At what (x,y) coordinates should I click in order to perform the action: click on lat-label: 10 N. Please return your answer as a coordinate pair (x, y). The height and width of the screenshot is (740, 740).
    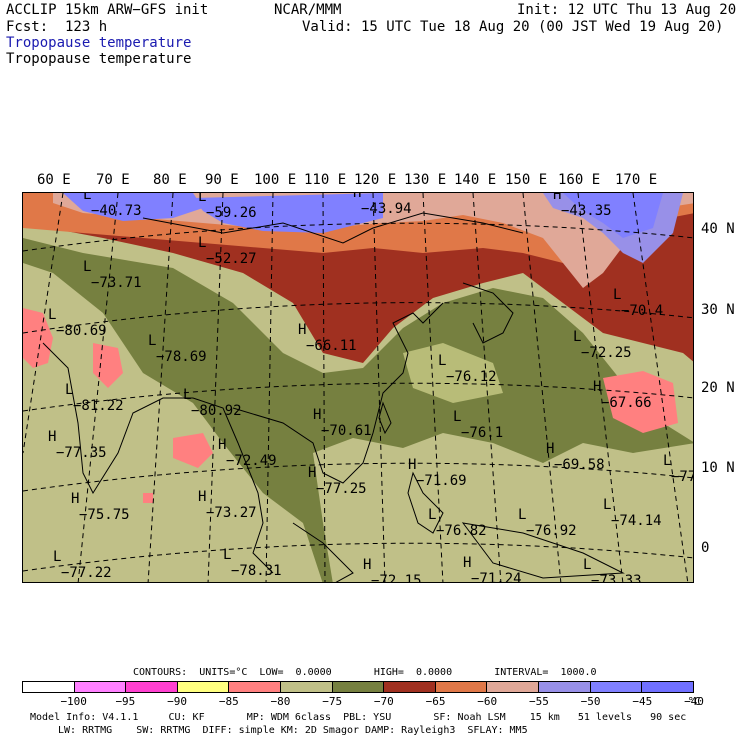
    Looking at the image, I should click on (718, 468).